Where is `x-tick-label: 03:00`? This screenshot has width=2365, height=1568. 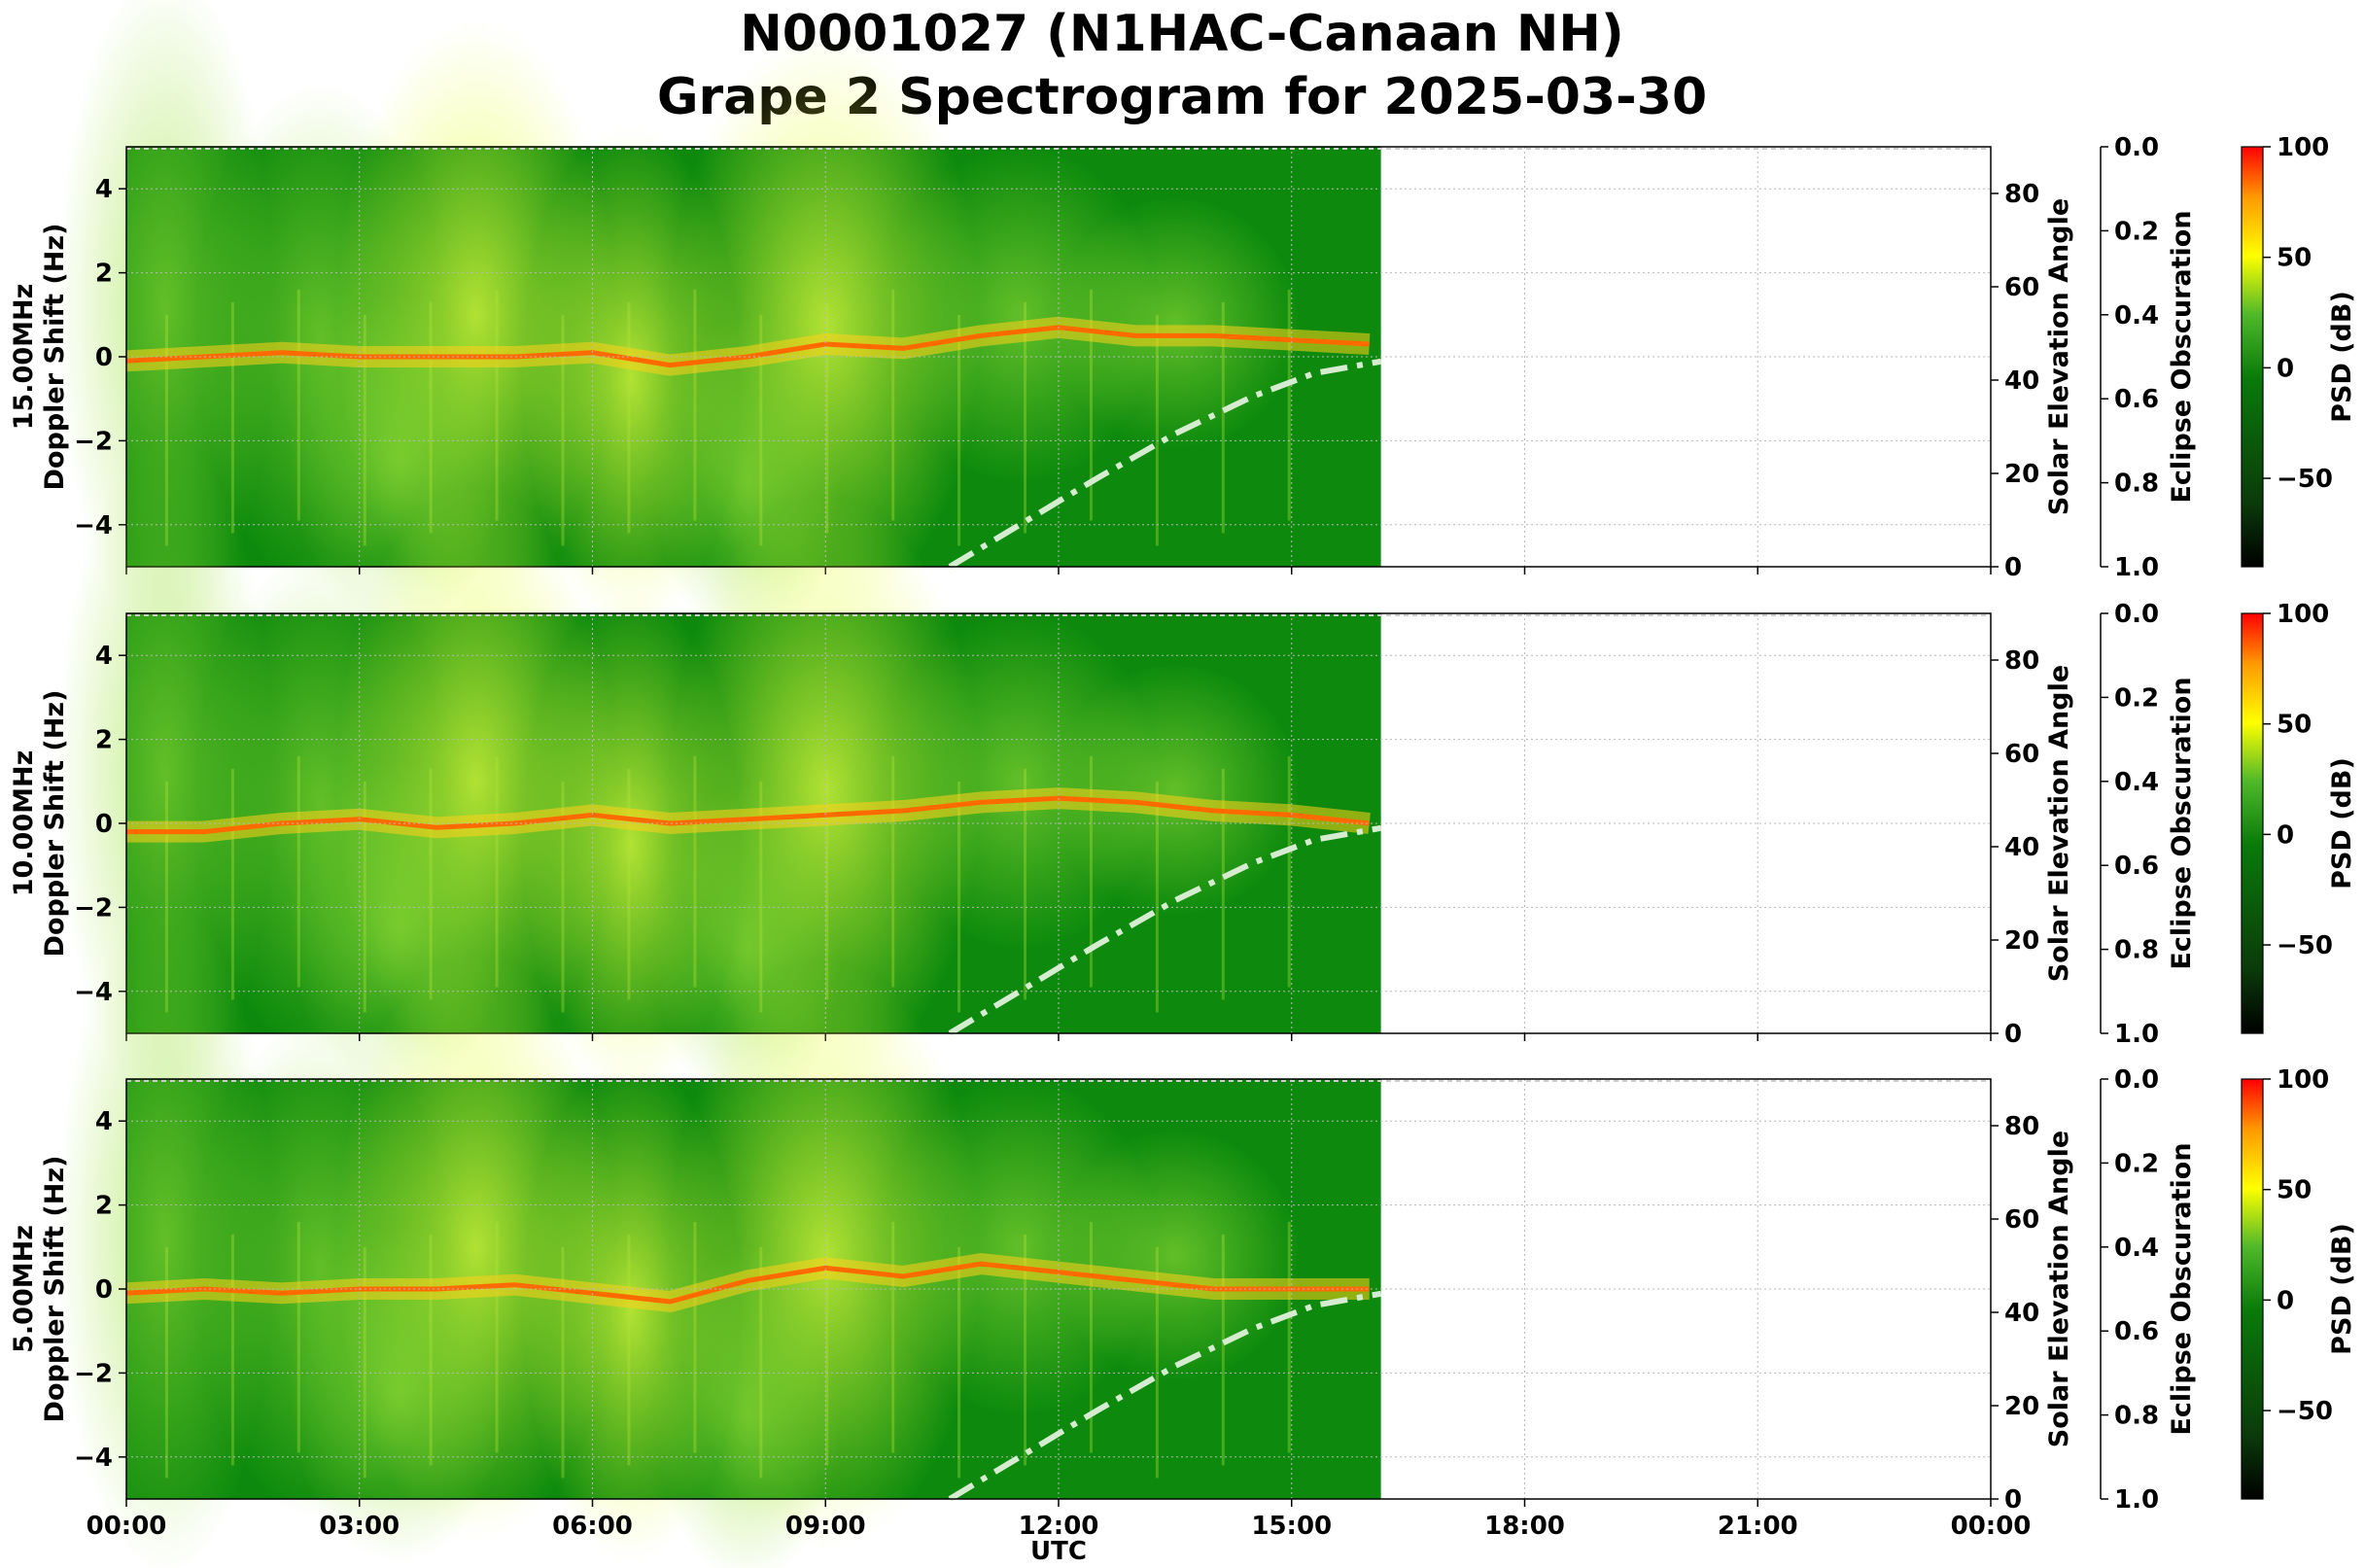
x-tick-label: 03:00 is located at coordinates (359, 1526).